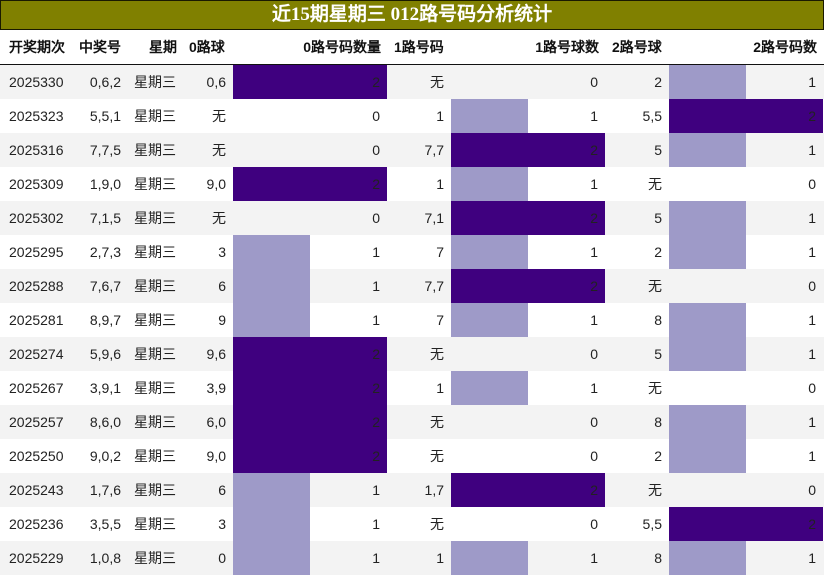  I want to click on cell-road0-balls: 0, so click(222, 558).